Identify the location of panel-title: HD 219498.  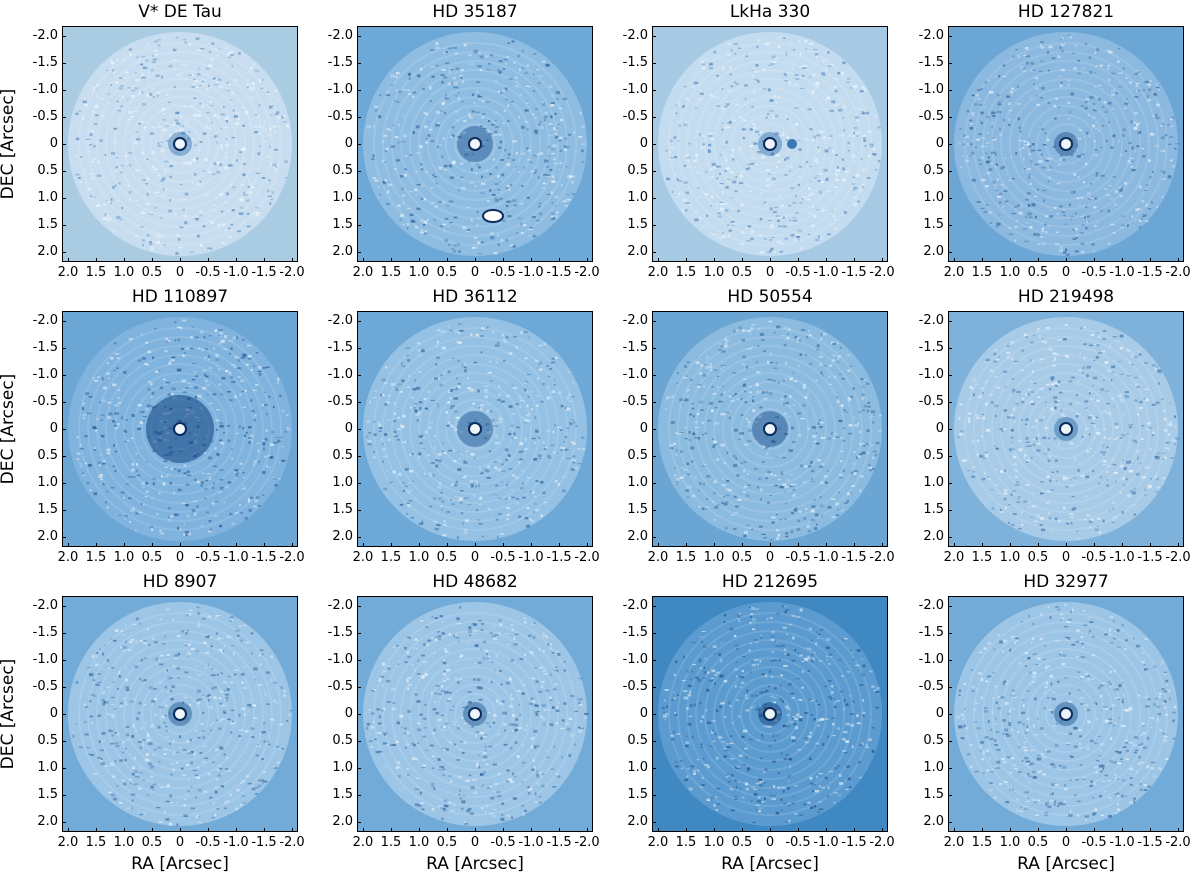
(1066, 297).